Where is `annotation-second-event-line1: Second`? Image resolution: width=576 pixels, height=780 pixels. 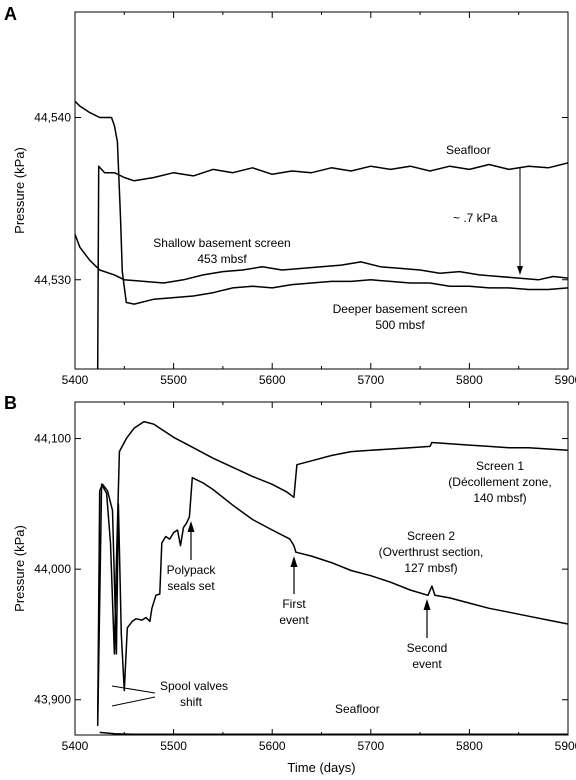
annotation-second-event-line1: Second is located at coordinates (427, 648).